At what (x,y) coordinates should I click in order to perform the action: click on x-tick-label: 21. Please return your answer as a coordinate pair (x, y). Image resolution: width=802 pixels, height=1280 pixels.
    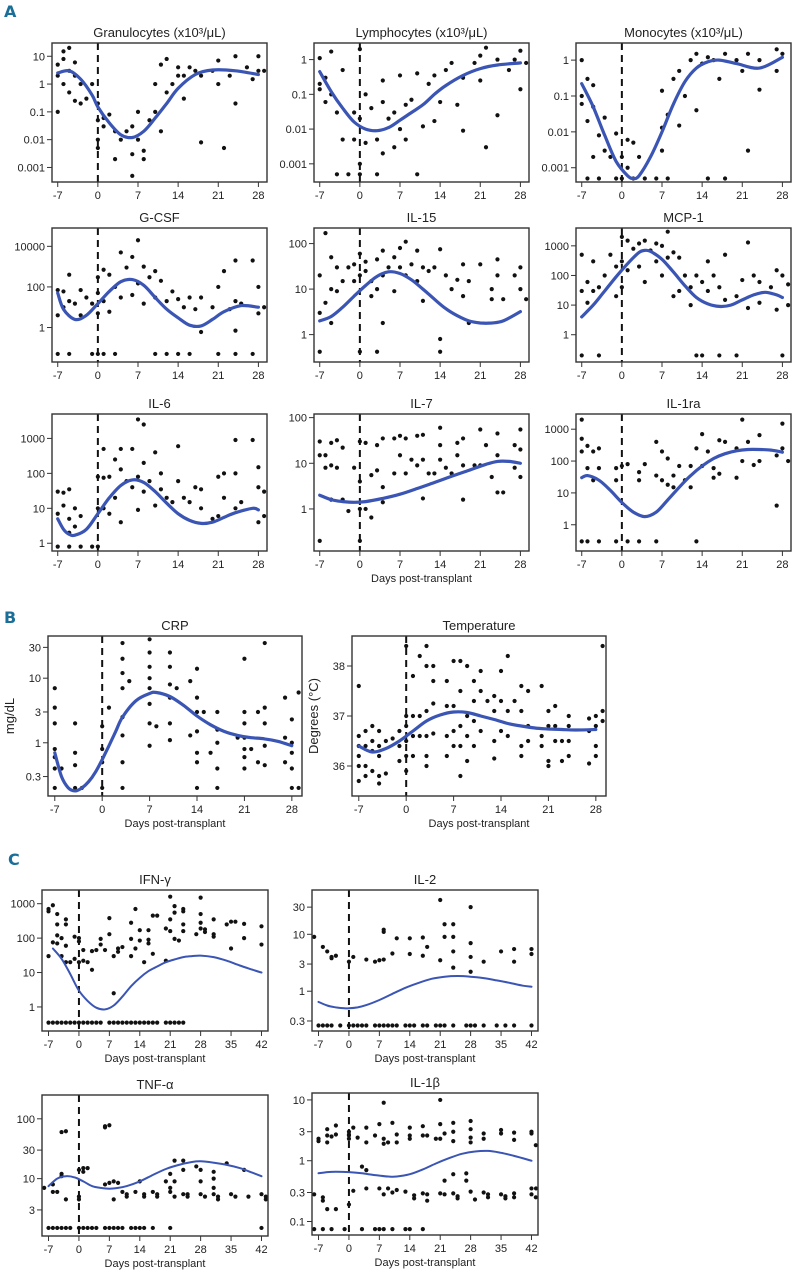
    Looking at the image, I should click on (548, 810).